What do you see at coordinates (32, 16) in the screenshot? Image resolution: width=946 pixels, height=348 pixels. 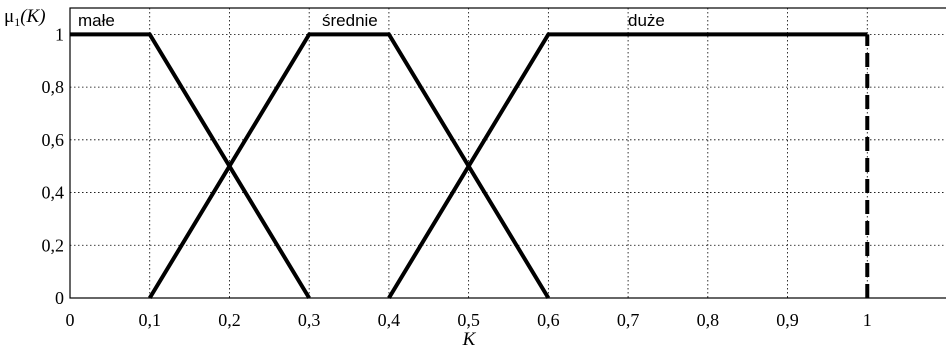 I see `y-axis-label-arg: (K)` at bounding box center [32, 16].